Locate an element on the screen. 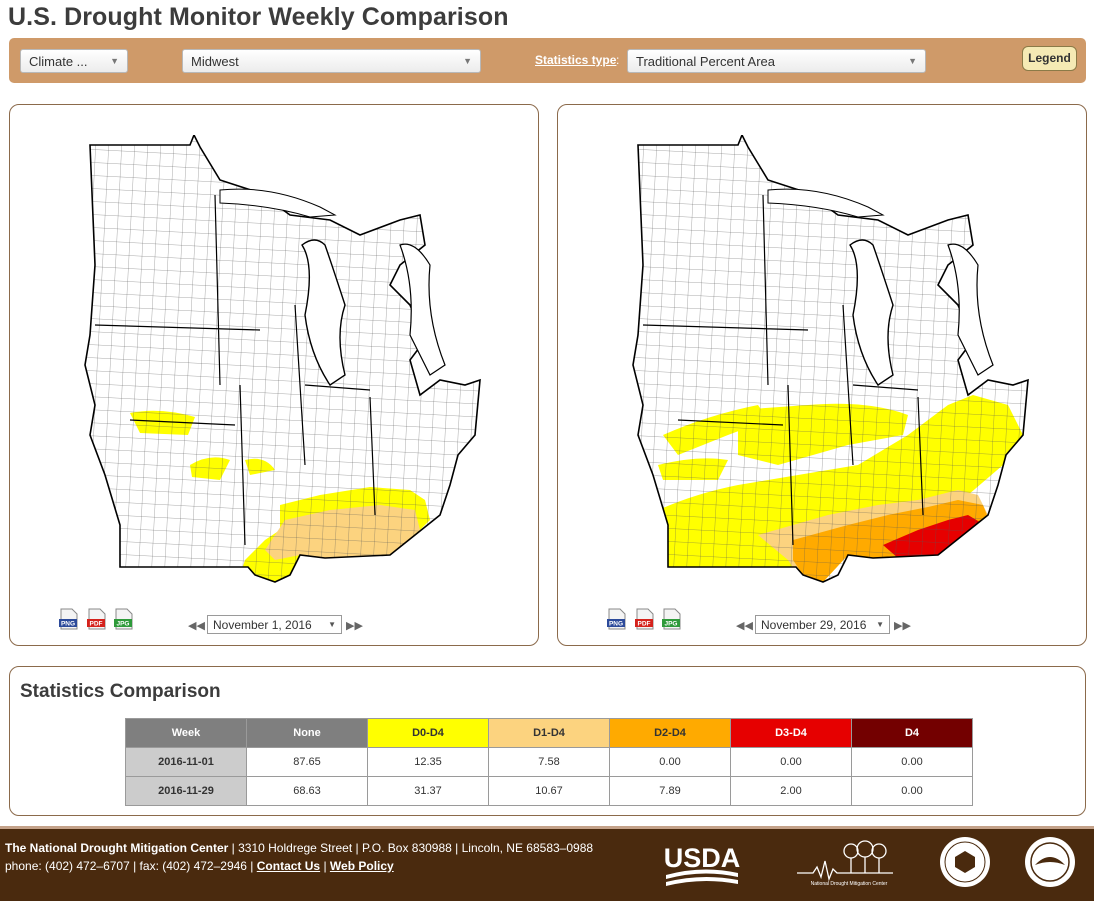  region-select: Midwest ▼ is located at coordinates (331, 61).